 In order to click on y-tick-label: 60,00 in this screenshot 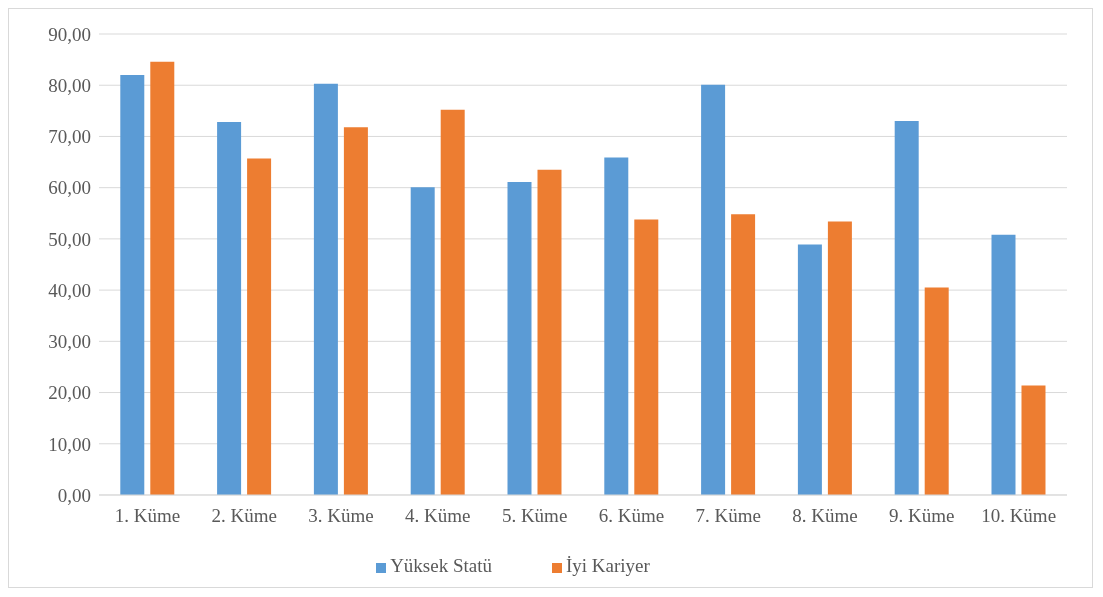, I will do `click(69, 188)`.